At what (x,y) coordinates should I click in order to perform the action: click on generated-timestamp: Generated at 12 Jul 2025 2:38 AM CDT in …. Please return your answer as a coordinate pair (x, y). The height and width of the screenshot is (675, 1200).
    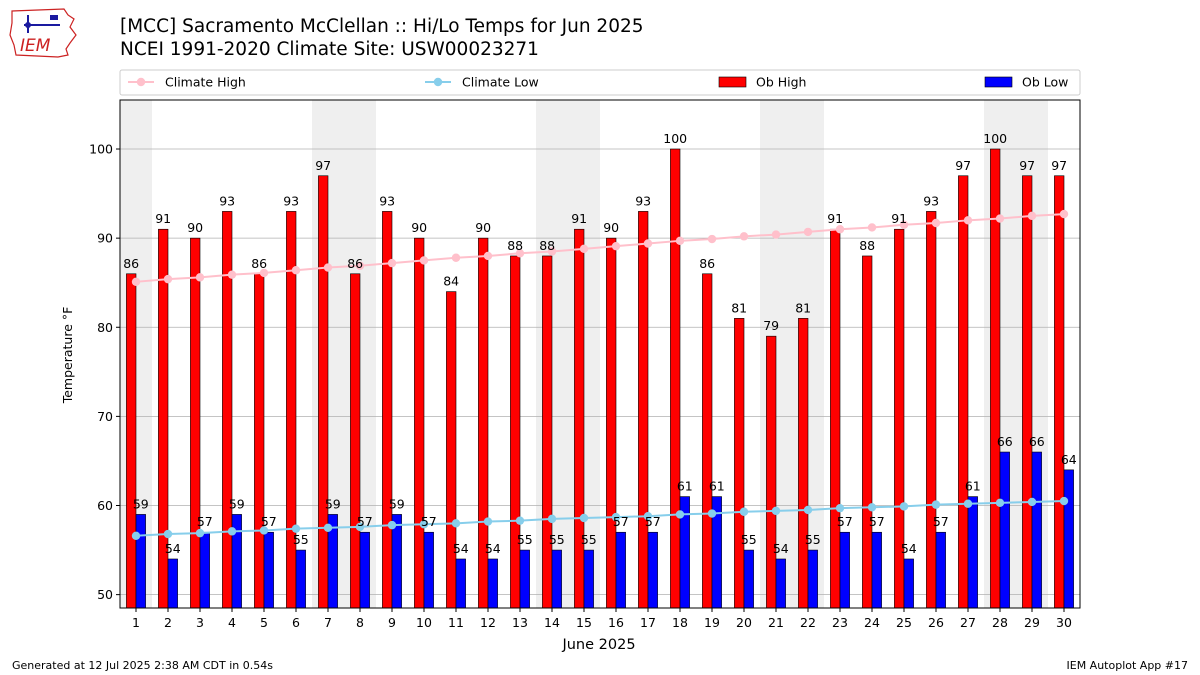
    Looking at the image, I should click on (142, 665).